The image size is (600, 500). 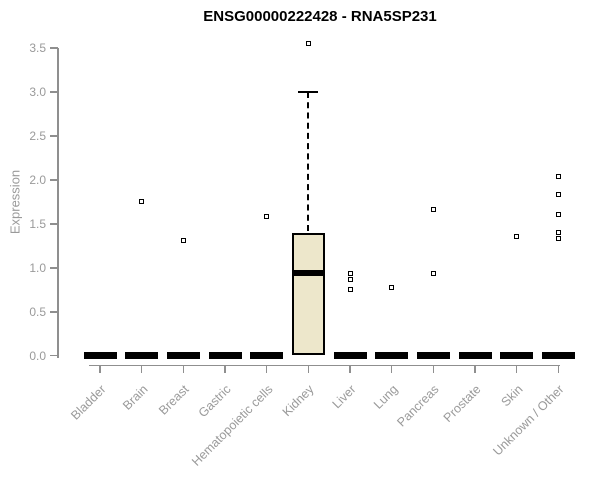 I want to click on y-tick-label: 2.5, so click(x=37, y=135).